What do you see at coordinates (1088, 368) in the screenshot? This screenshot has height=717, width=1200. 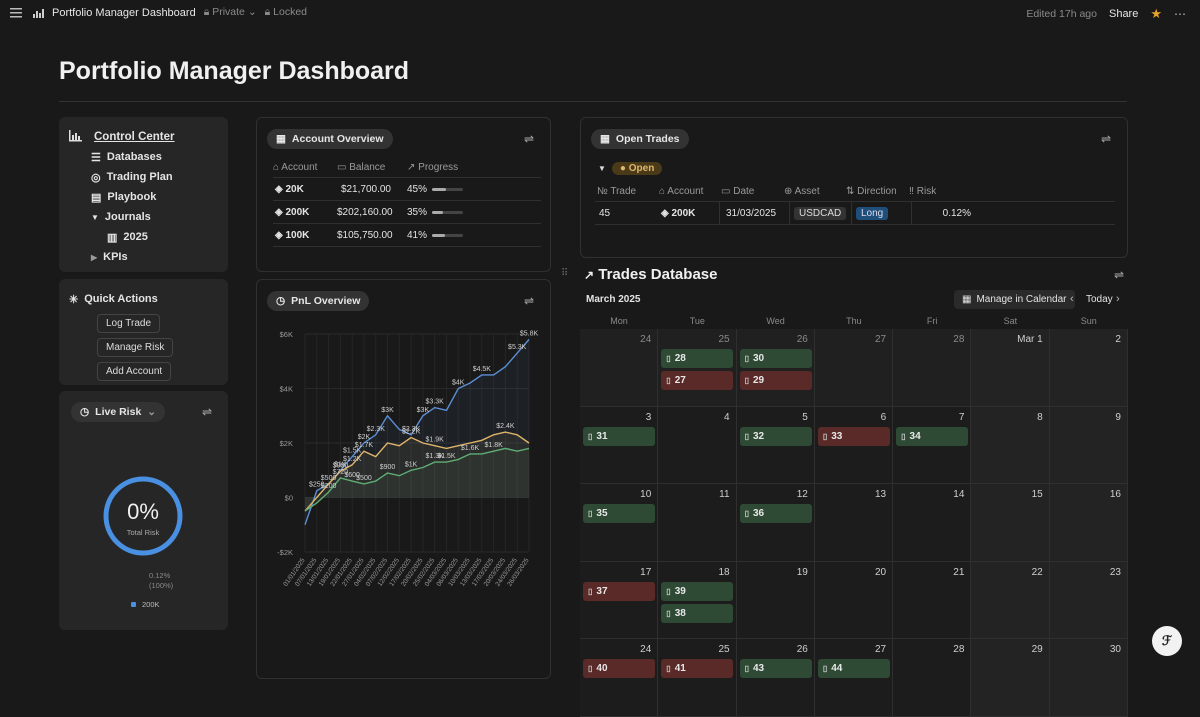 I see `calendar-day: 2` at bounding box center [1088, 368].